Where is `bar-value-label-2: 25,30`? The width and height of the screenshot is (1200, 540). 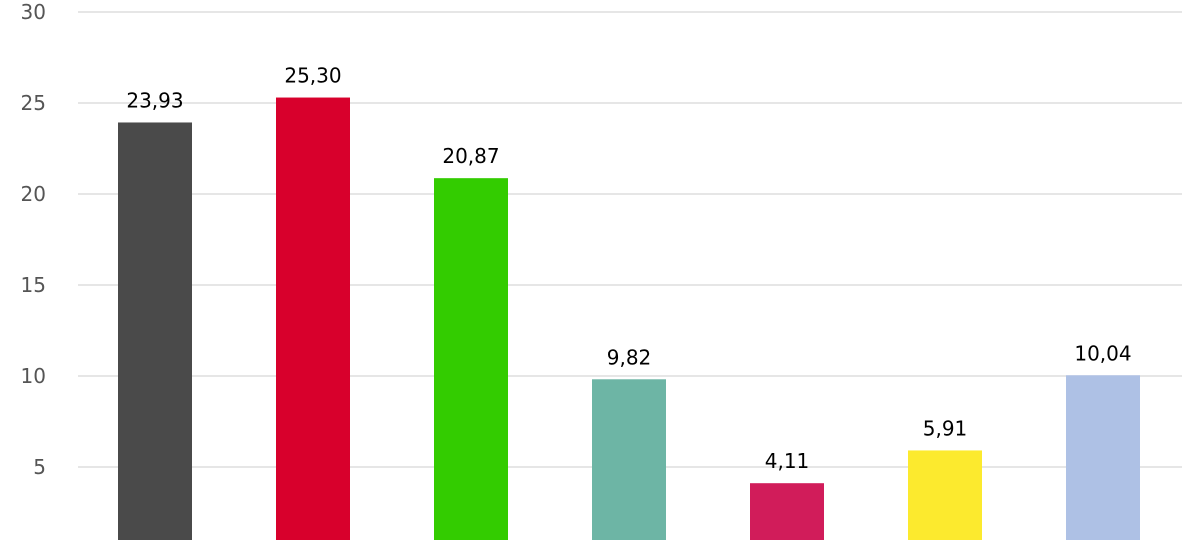 bar-value-label-2: 25,30 is located at coordinates (312, 76).